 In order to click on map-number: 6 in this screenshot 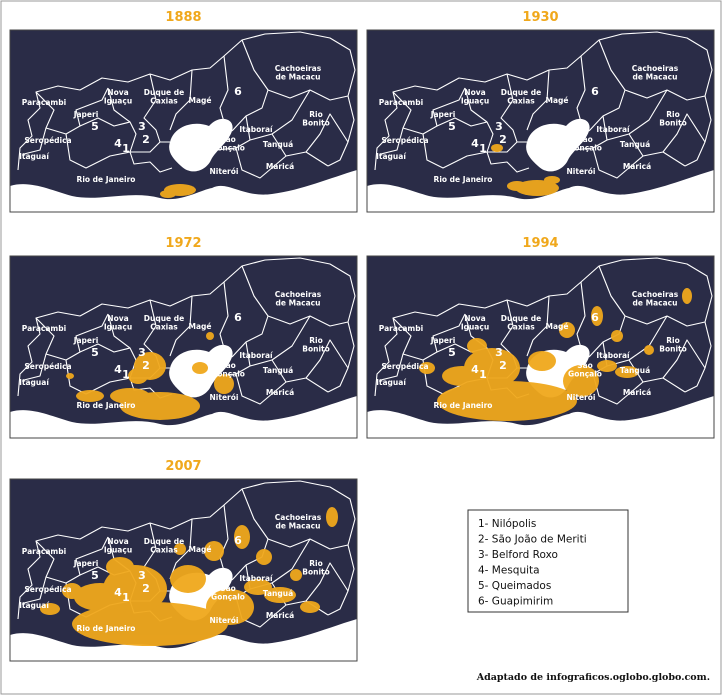, I will do `click(595, 91)`.